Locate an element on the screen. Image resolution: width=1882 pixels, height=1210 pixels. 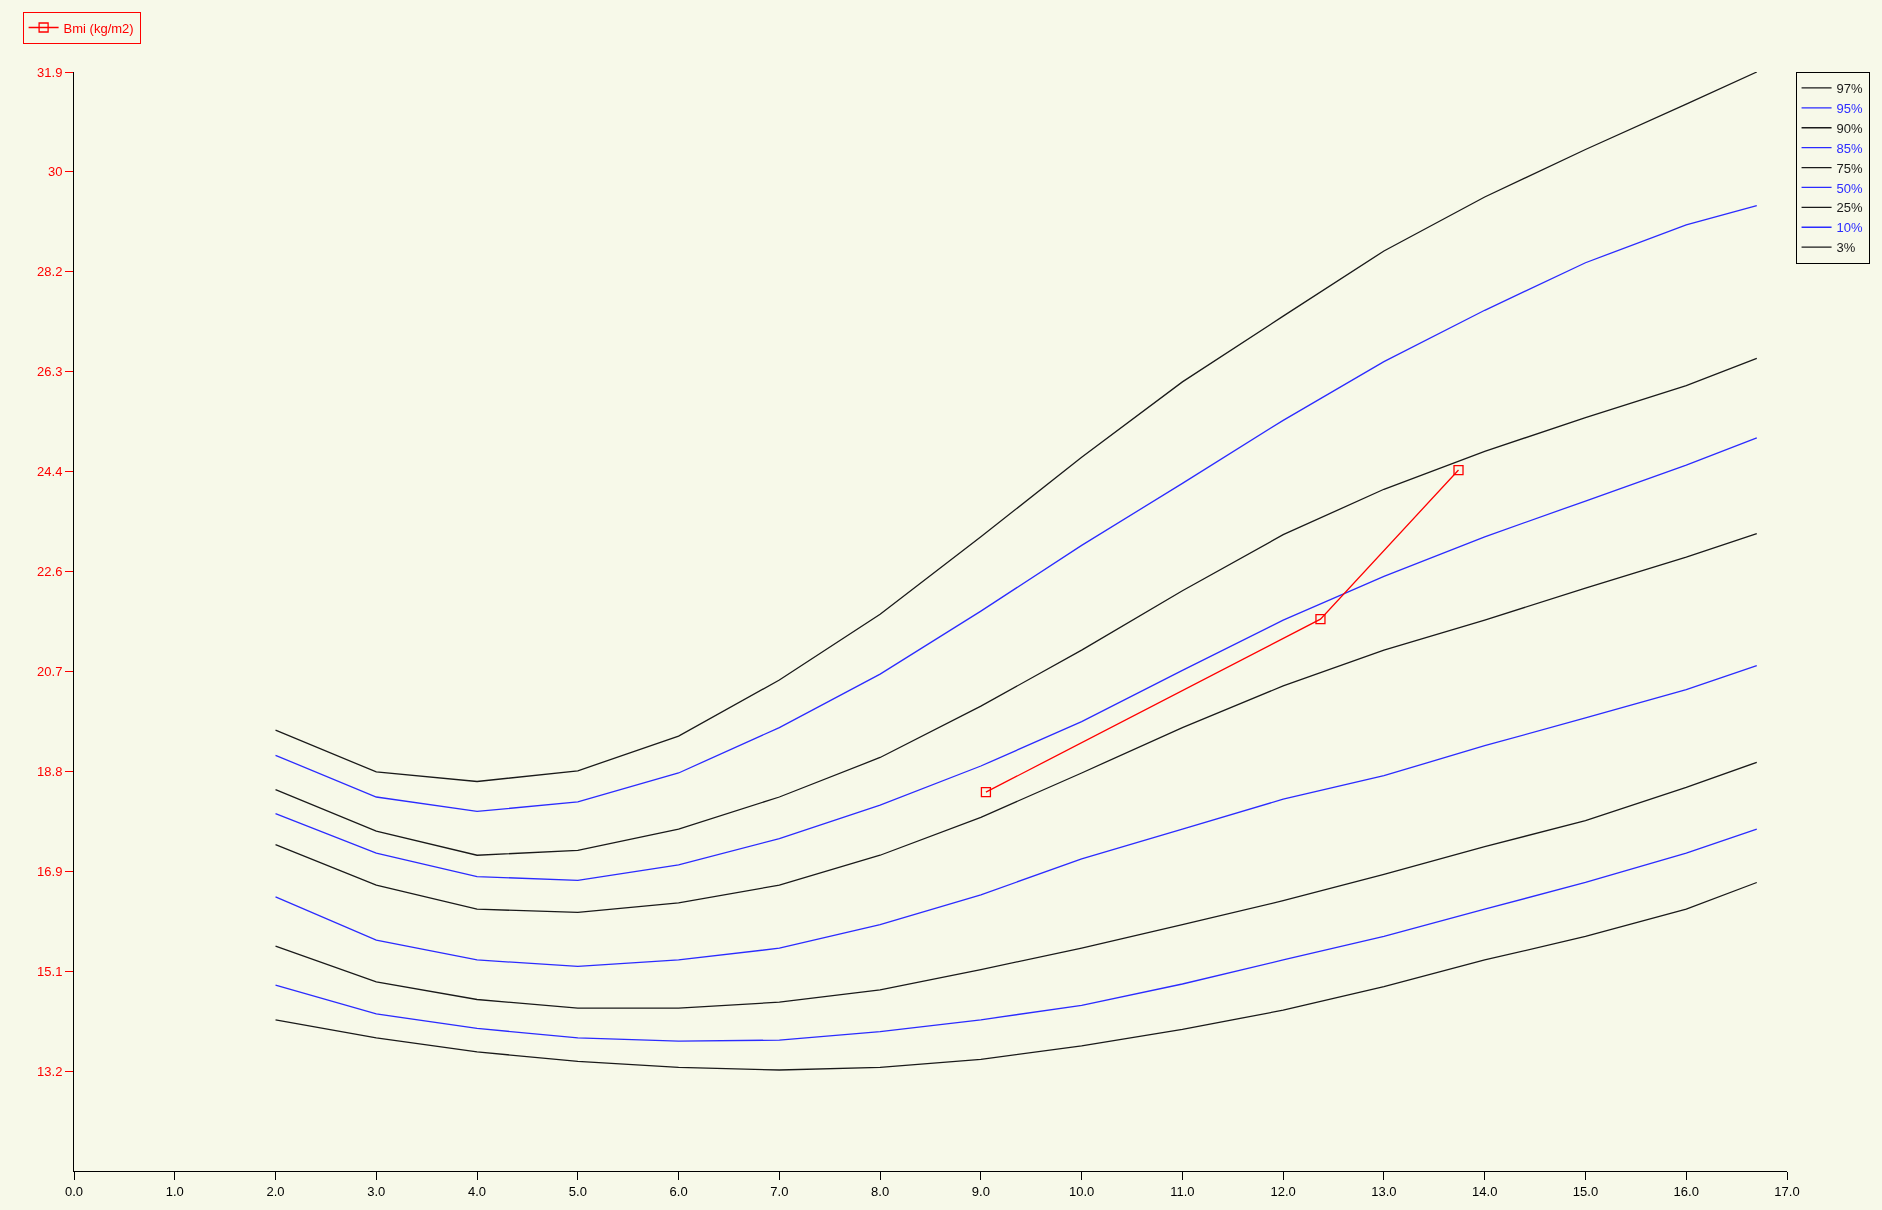
legend-label: Bmi (kg/m2) is located at coordinates (98, 28).